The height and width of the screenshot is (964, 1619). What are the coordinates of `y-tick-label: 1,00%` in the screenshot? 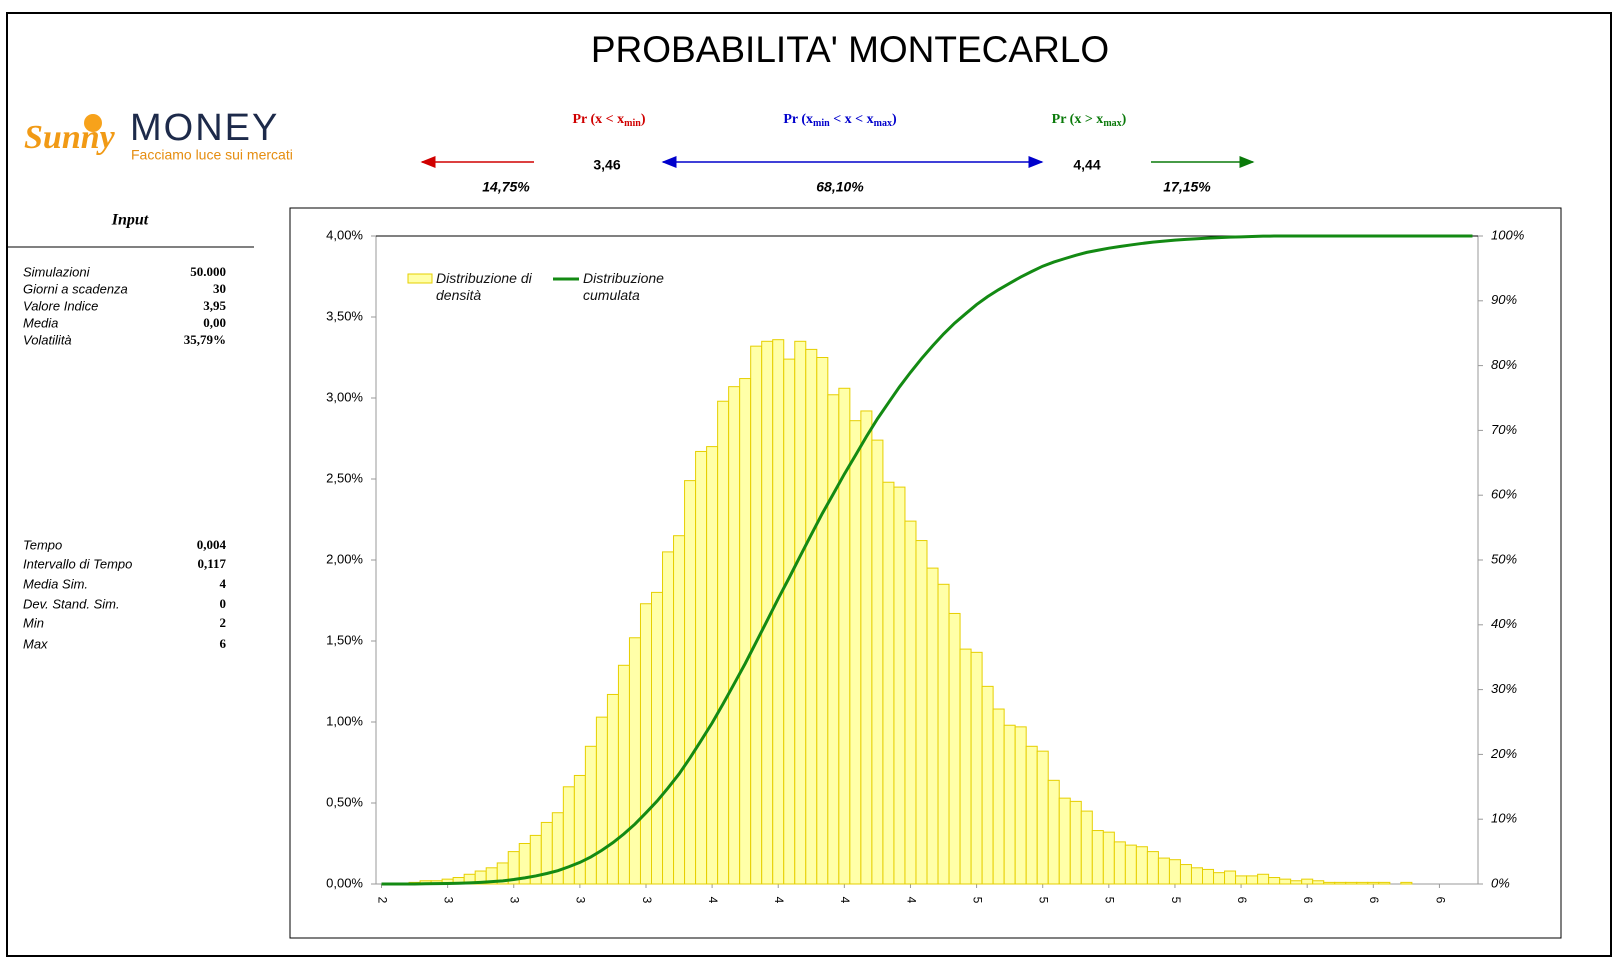 It's located at (344, 720).